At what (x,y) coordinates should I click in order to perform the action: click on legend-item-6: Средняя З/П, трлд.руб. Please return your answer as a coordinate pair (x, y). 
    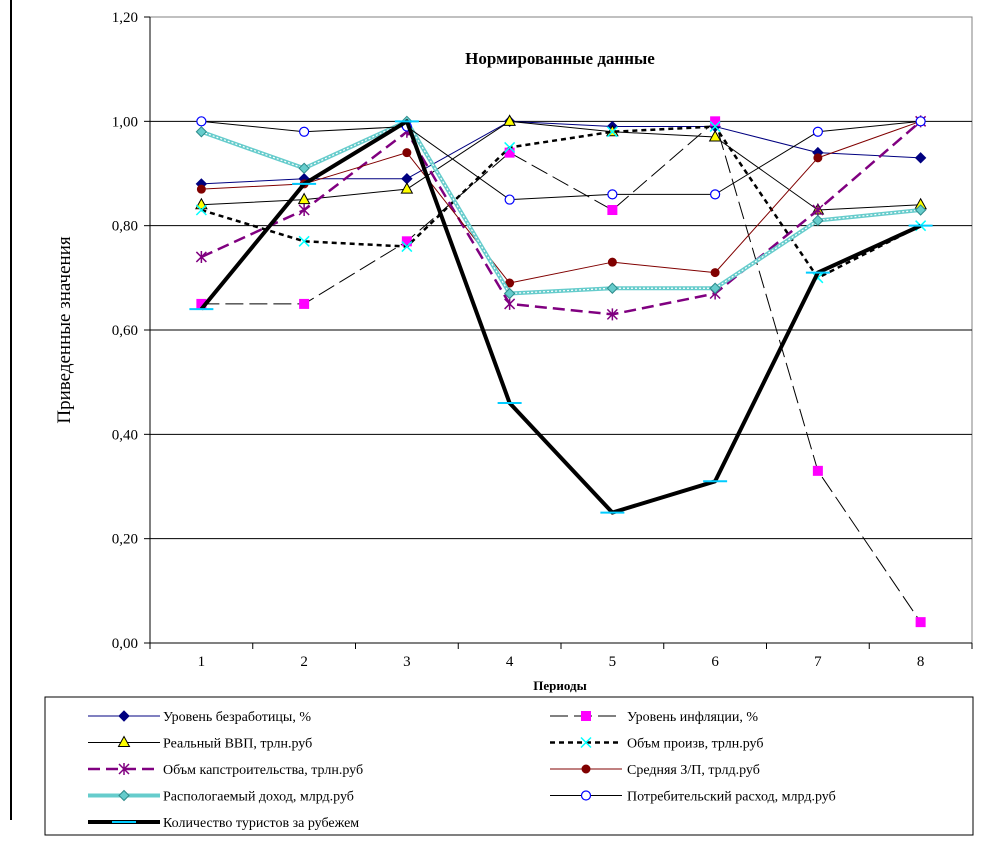
    Looking at the image, I should click on (655, 770).